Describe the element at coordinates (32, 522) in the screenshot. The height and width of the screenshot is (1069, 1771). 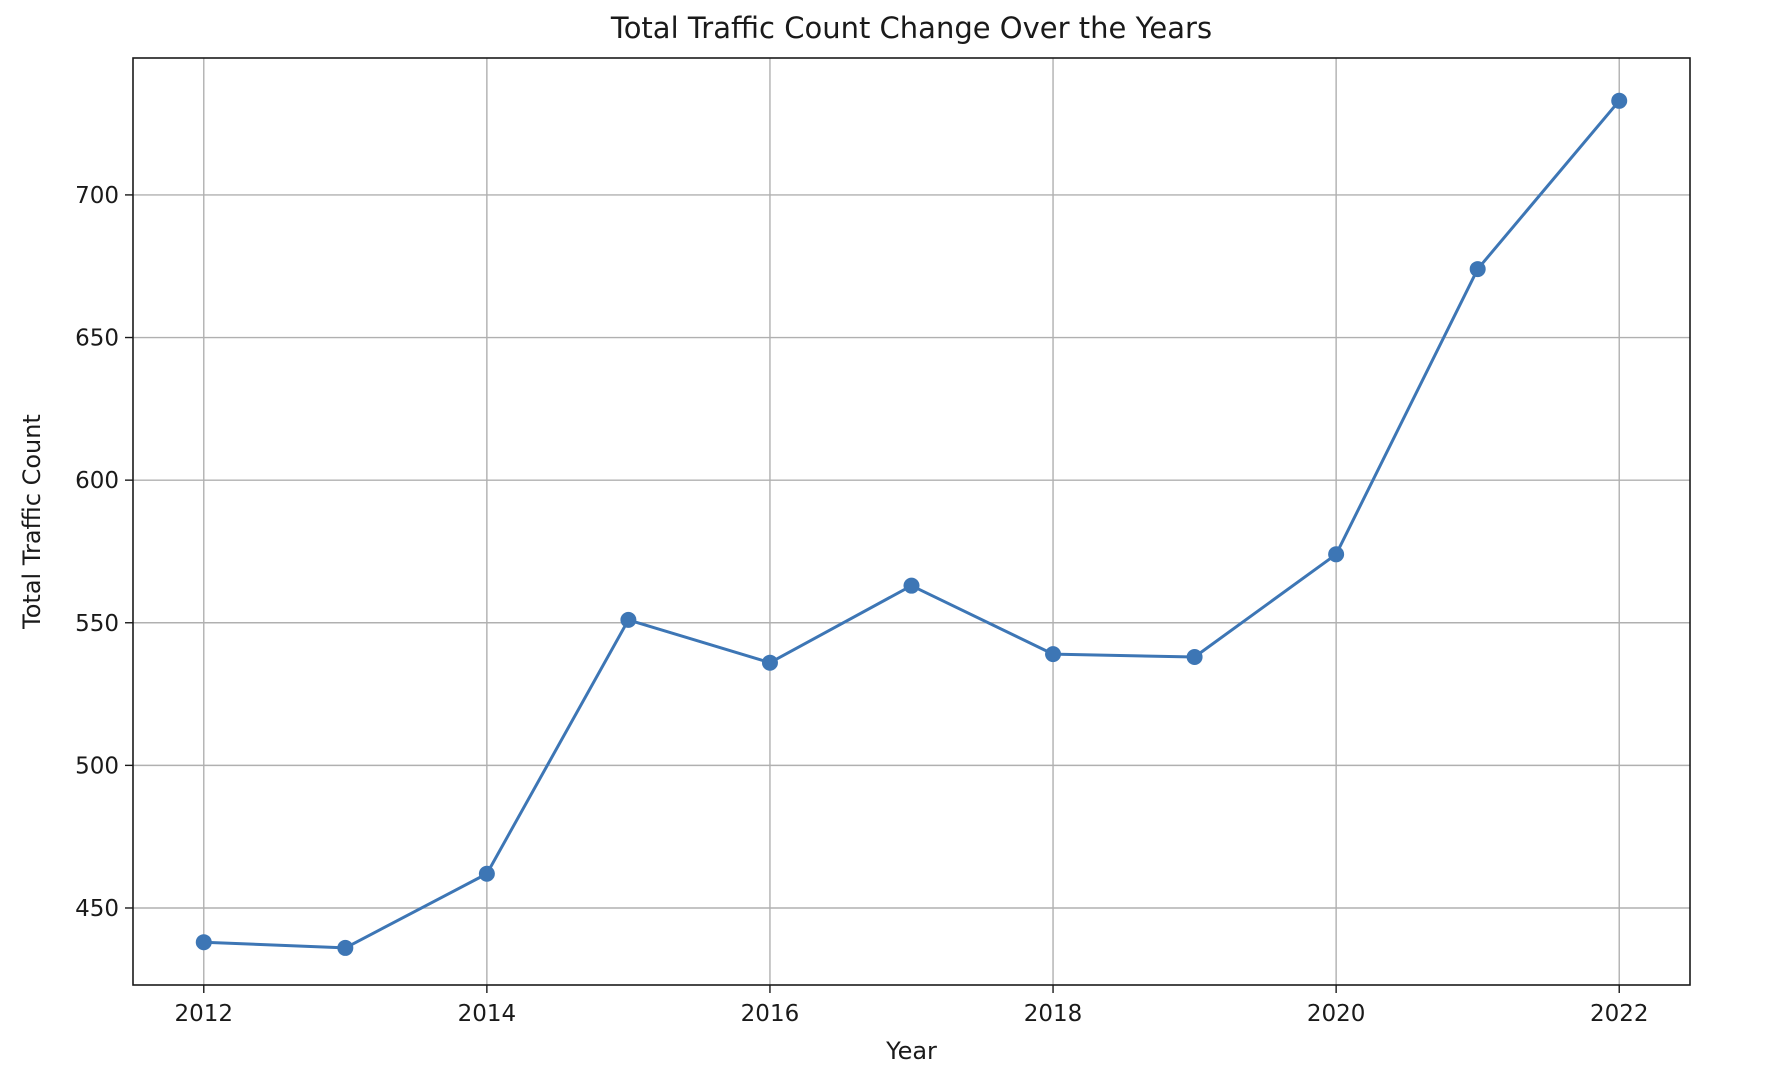
I see `y-axis-title: Total Traffic Count` at that location.